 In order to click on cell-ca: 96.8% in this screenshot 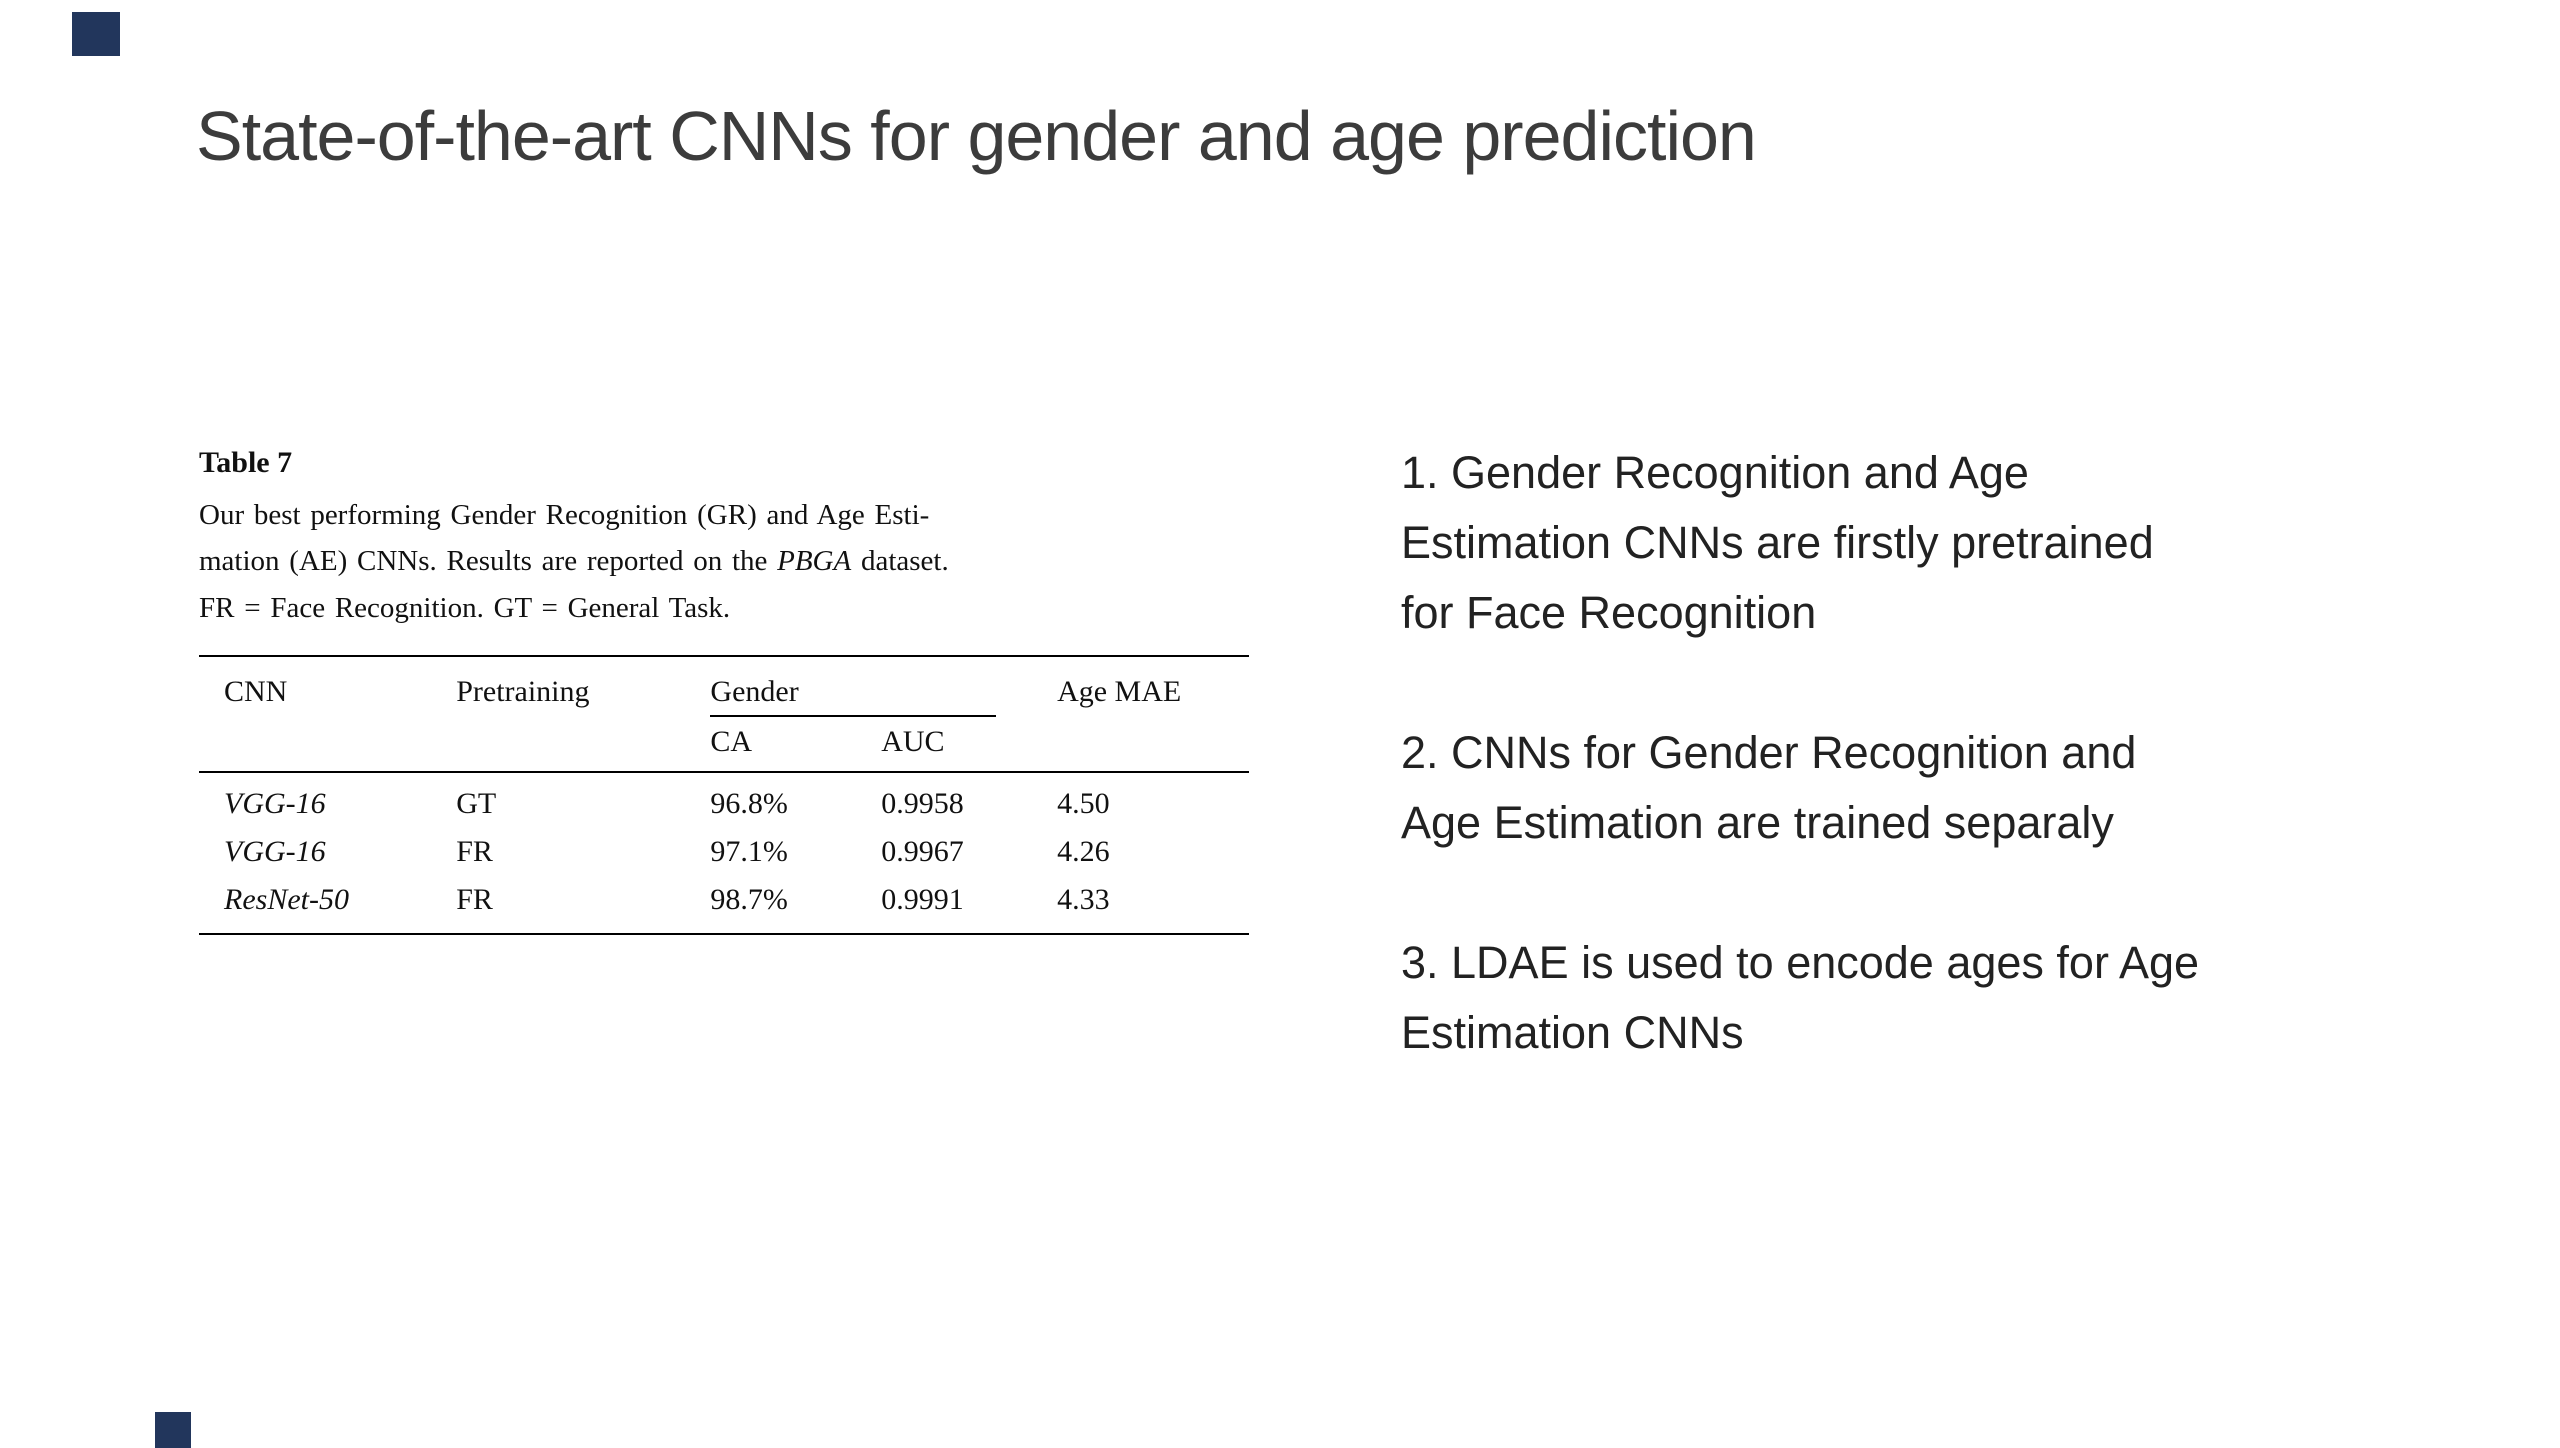, I will do `click(749, 804)`.